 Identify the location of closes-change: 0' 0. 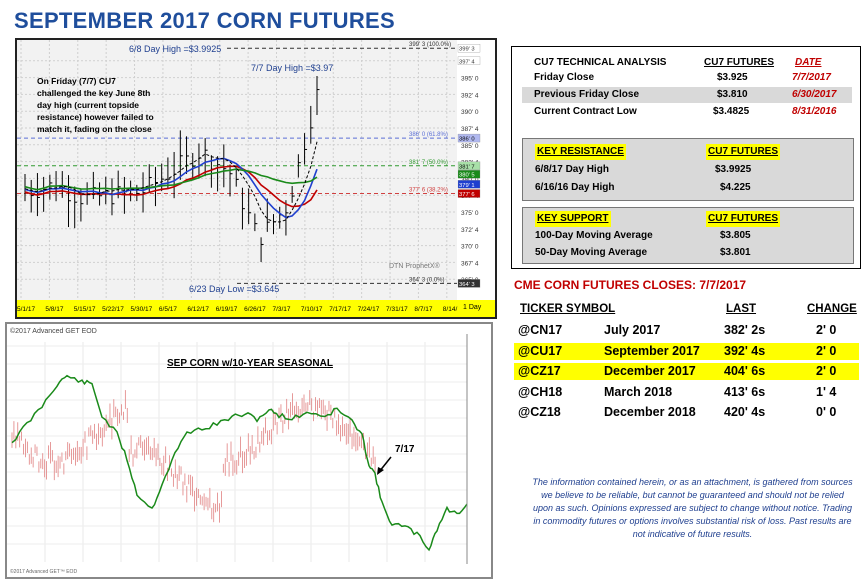
(826, 412).